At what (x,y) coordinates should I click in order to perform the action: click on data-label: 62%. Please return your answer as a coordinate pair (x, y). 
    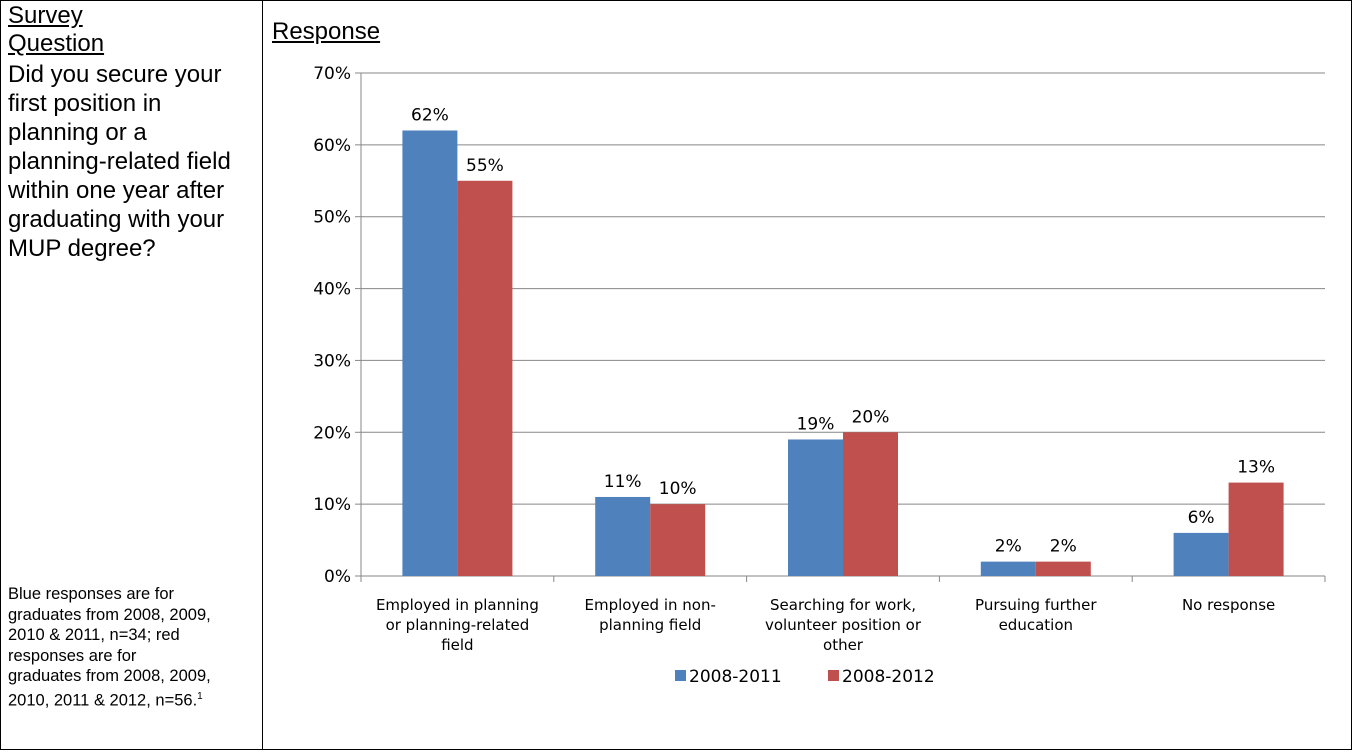
    Looking at the image, I should click on (430, 115).